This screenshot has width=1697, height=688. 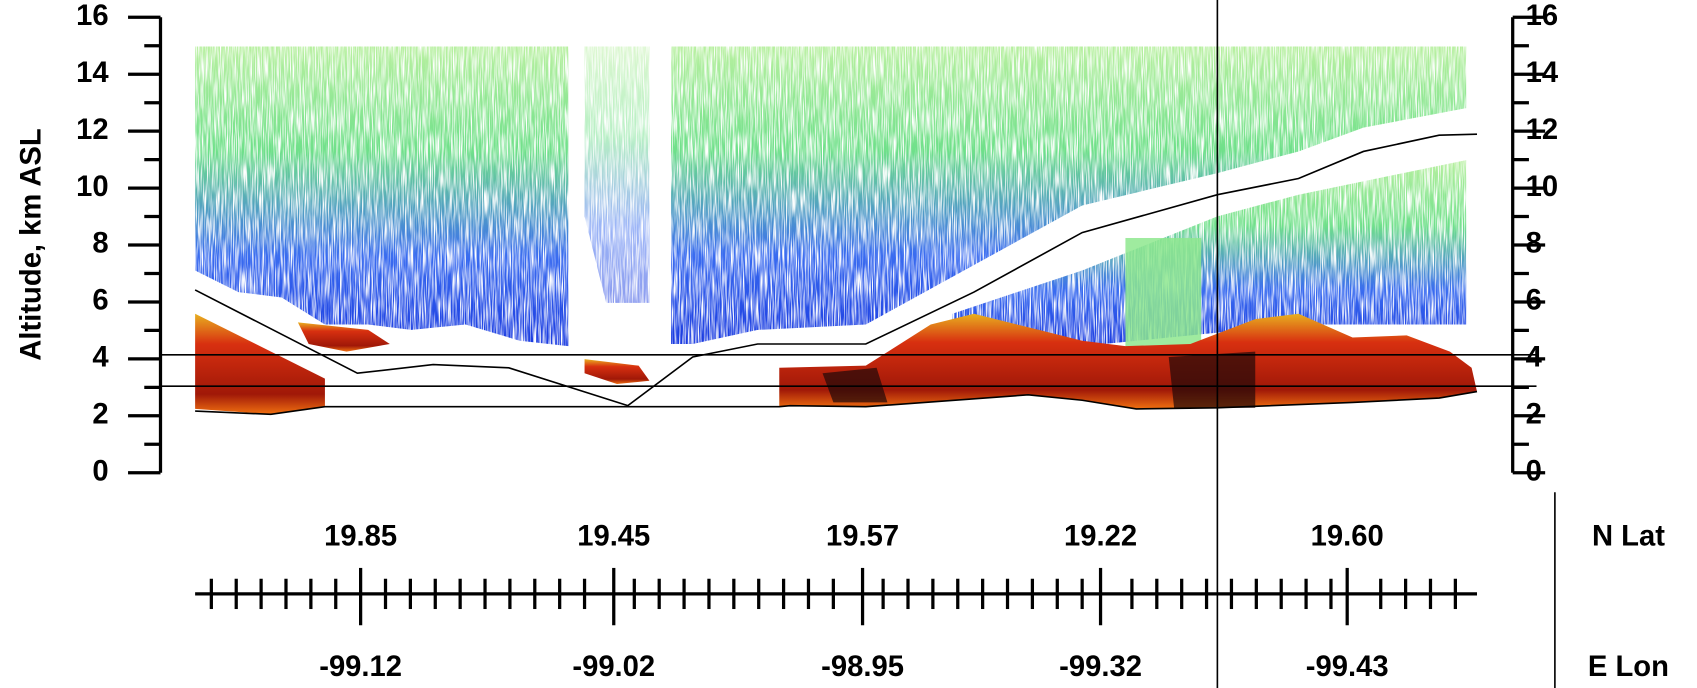 What do you see at coordinates (1347, 667) in the screenshot?
I see `lon-tick-label: -99.43` at bounding box center [1347, 667].